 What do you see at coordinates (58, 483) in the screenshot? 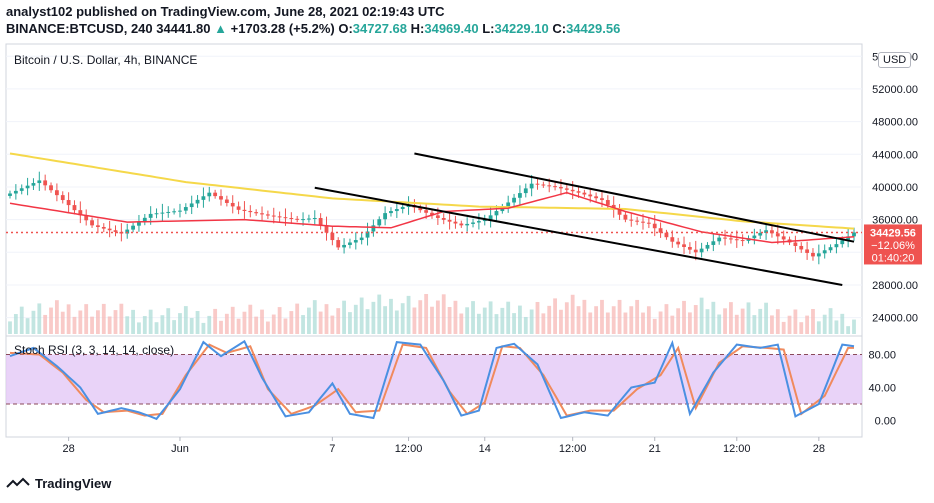
I see `tradingview-brand: TradingView` at bounding box center [58, 483].